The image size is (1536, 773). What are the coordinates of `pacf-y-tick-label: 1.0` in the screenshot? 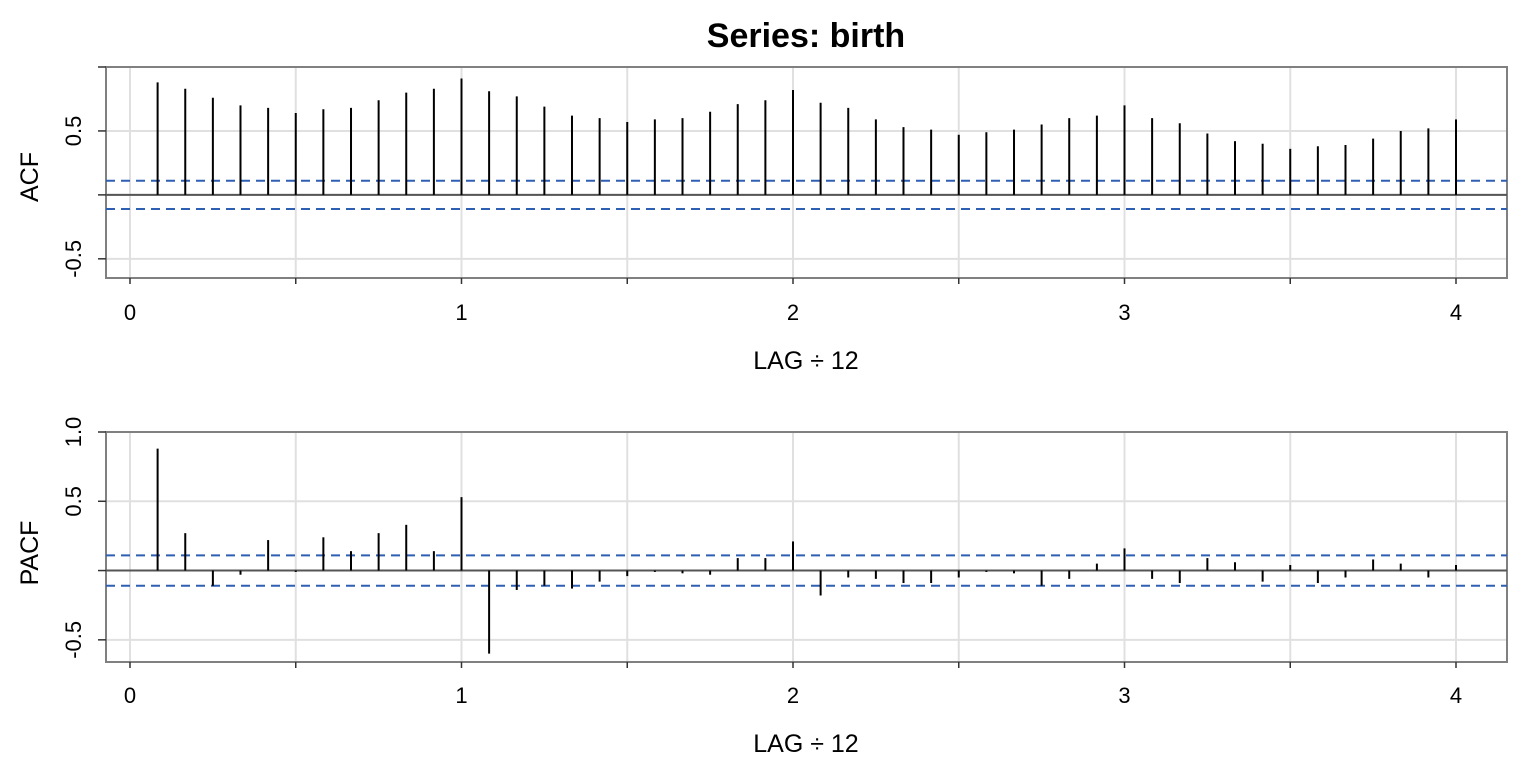 It's located at (73, 432).